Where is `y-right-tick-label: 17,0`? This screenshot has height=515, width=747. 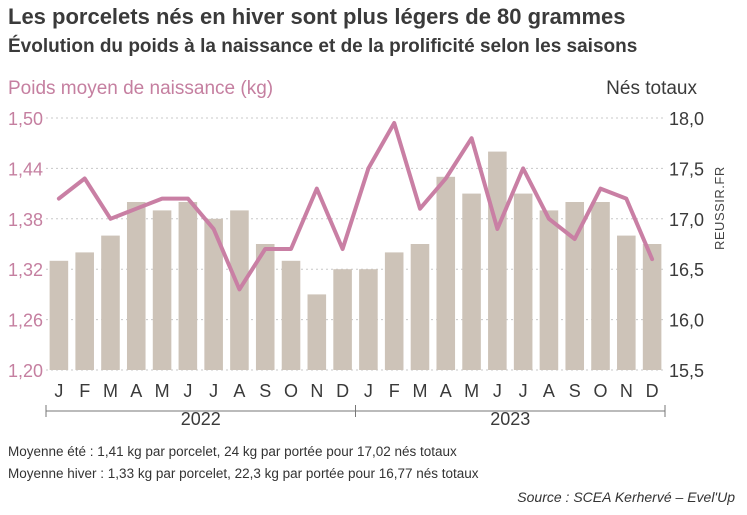
y-right-tick-label: 17,0 is located at coordinates (686, 220).